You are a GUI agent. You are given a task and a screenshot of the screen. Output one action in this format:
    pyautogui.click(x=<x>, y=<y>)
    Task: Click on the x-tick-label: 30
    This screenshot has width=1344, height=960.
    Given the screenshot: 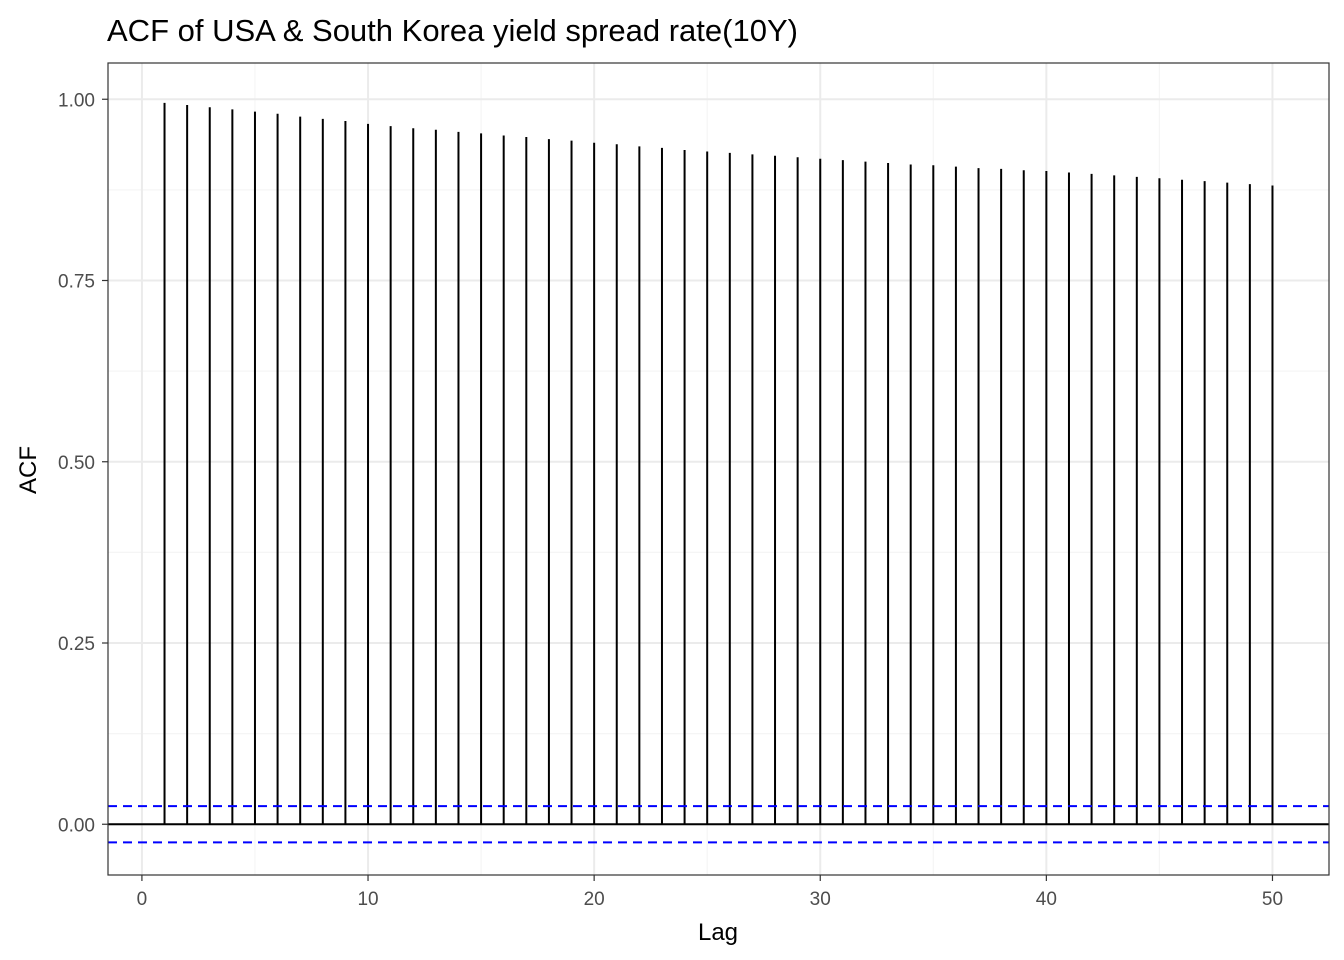 What is the action you would take?
    pyautogui.click(x=820, y=899)
    